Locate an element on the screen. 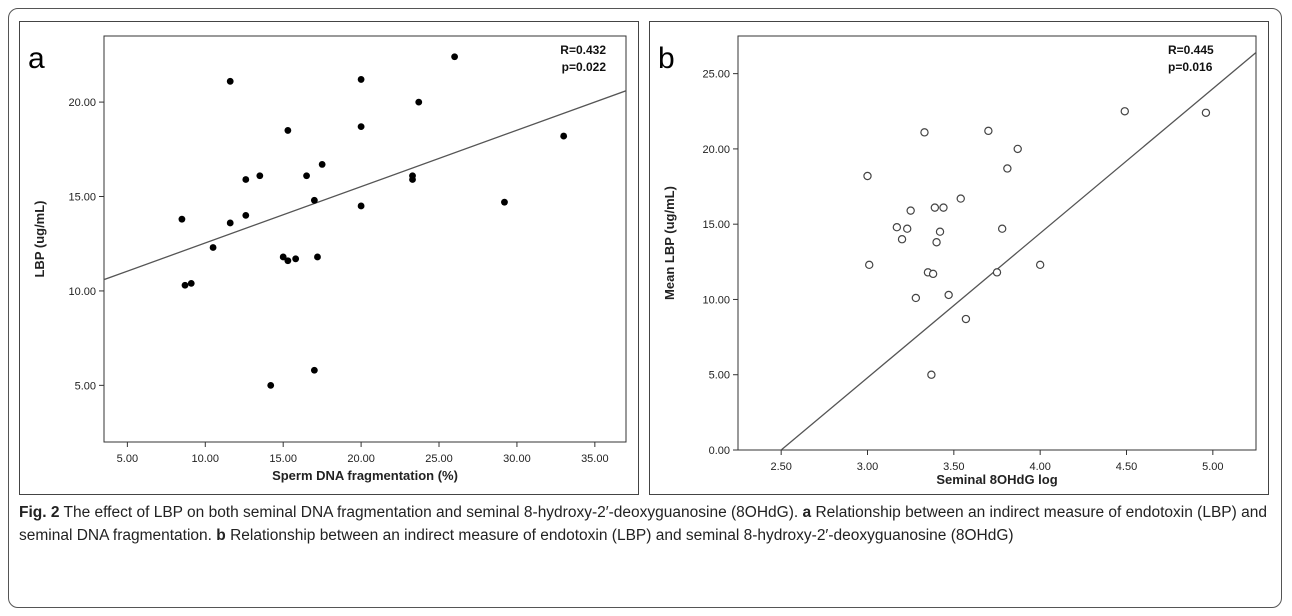 This screenshot has height=616, width=1292. stat-annotation: p=0.022 is located at coordinates (584, 67).